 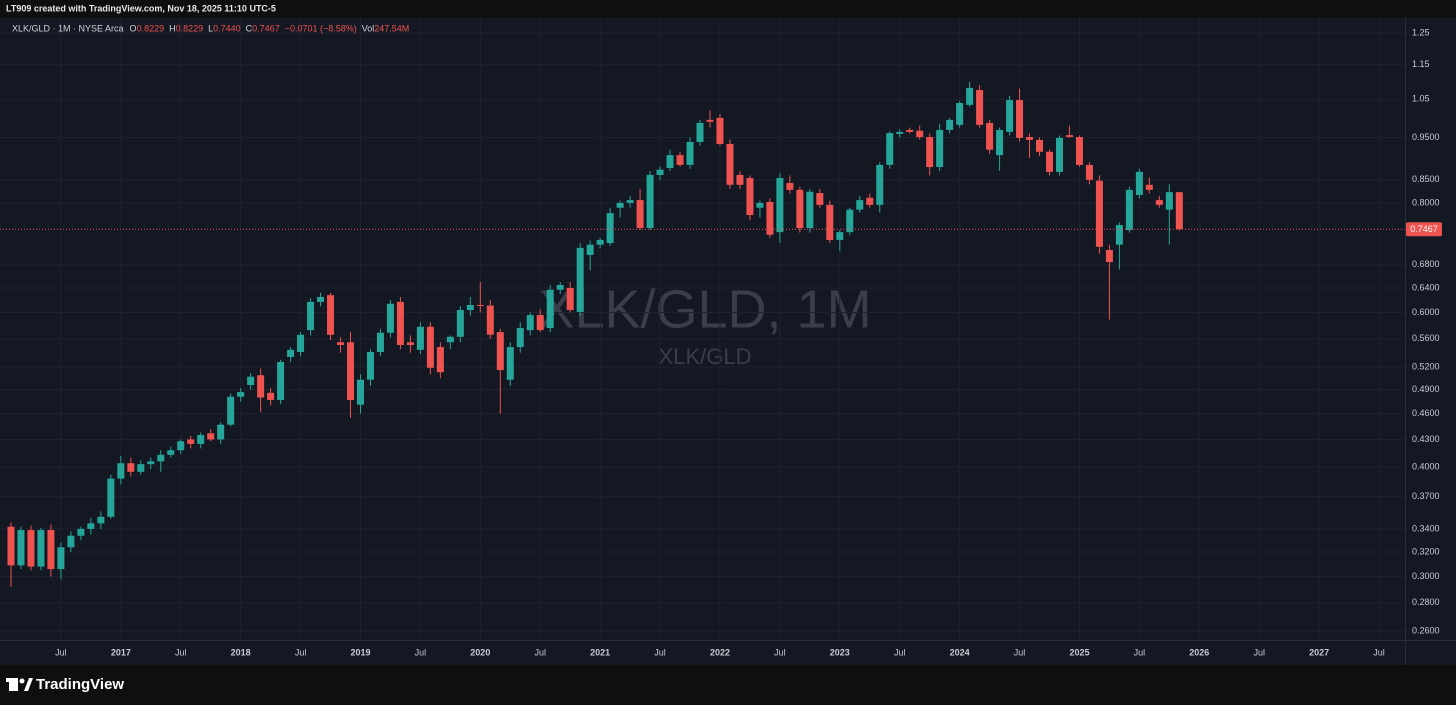 I want to click on x-tick-label: 2026, so click(x=1199, y=652).